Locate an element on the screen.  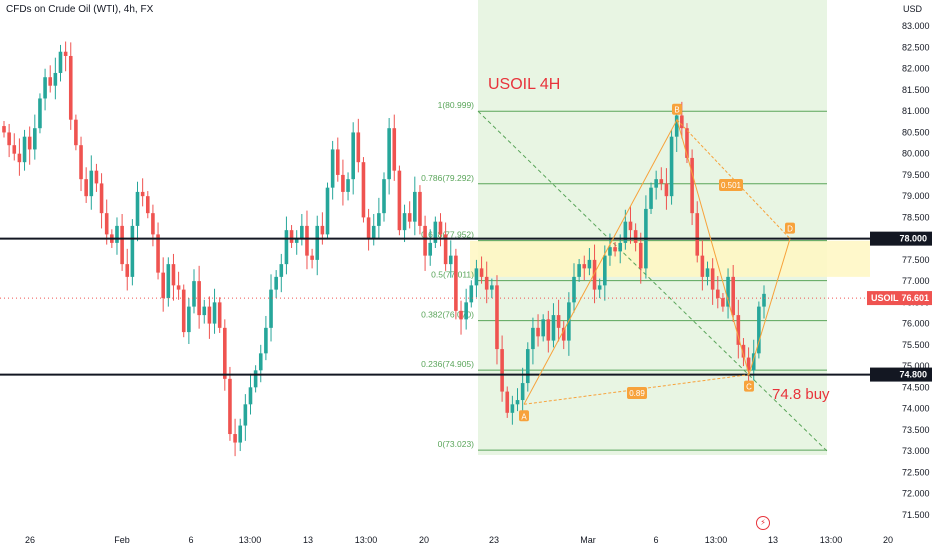
symbol-tag-text: USOIL is located at coordinates (885, 298).